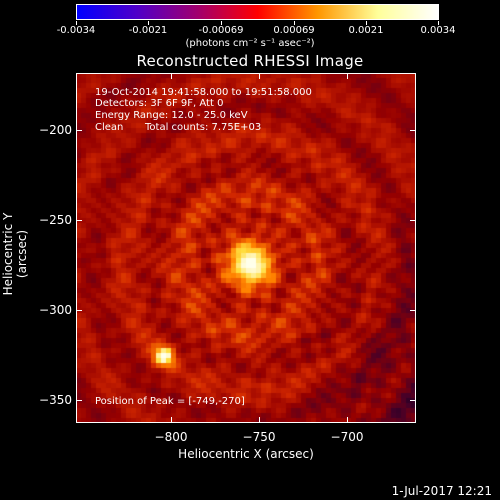 This screenshot has height=500, width=500. I want to click on colorbar-tick-label: -0.00069, so click(221, 30).